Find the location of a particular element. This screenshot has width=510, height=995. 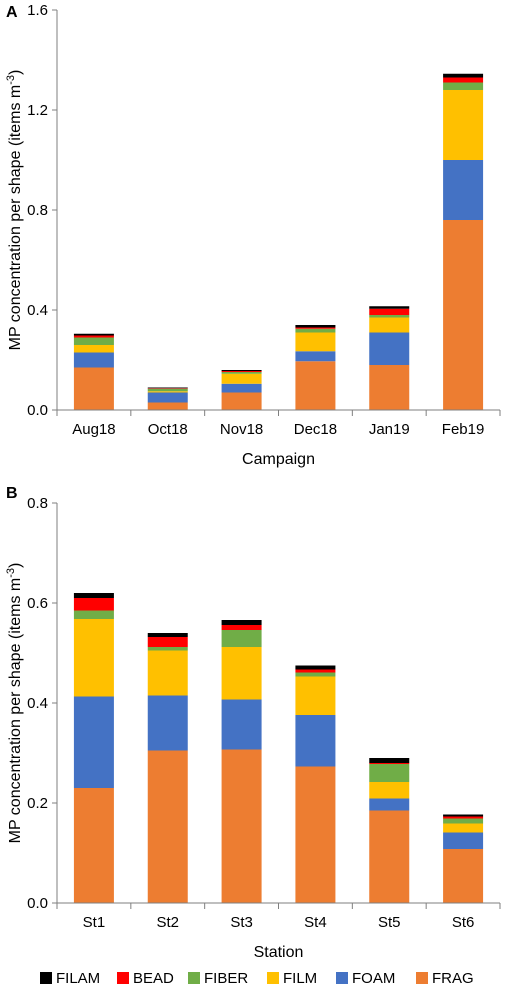

legend-swatch-frag is located at coordinates (422, 978).